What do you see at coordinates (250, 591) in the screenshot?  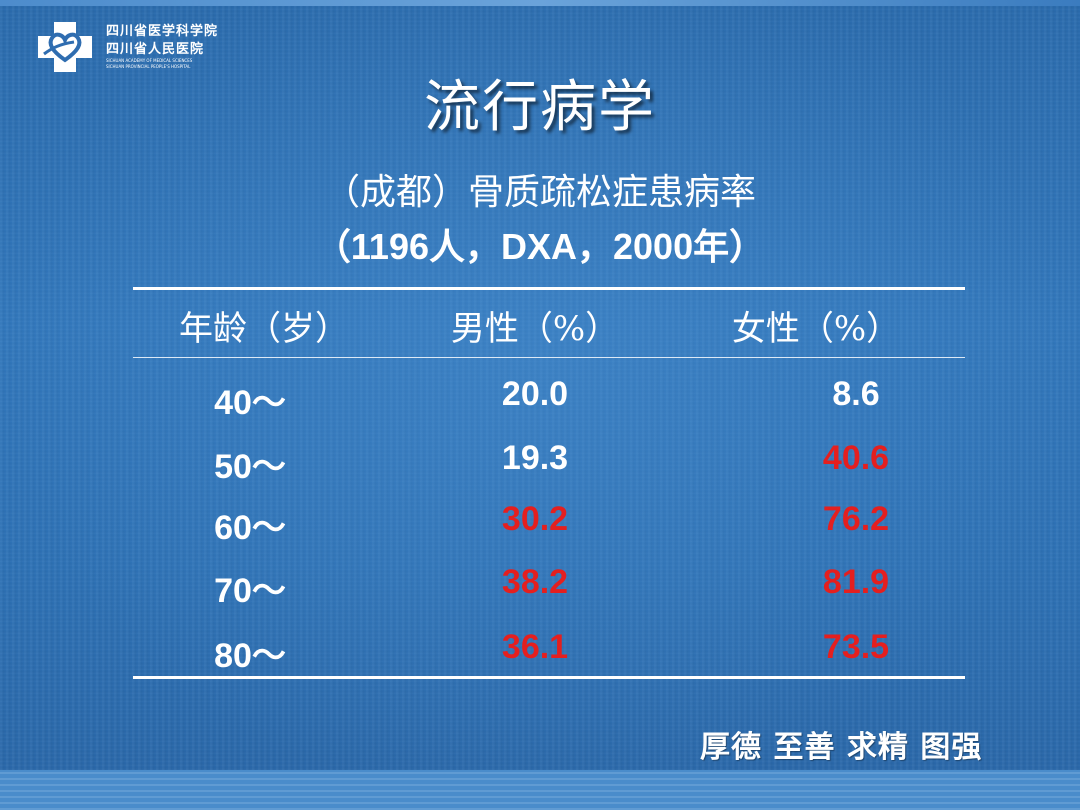 I see `table-cell-age: 70～` at bounding box center [250, 591].